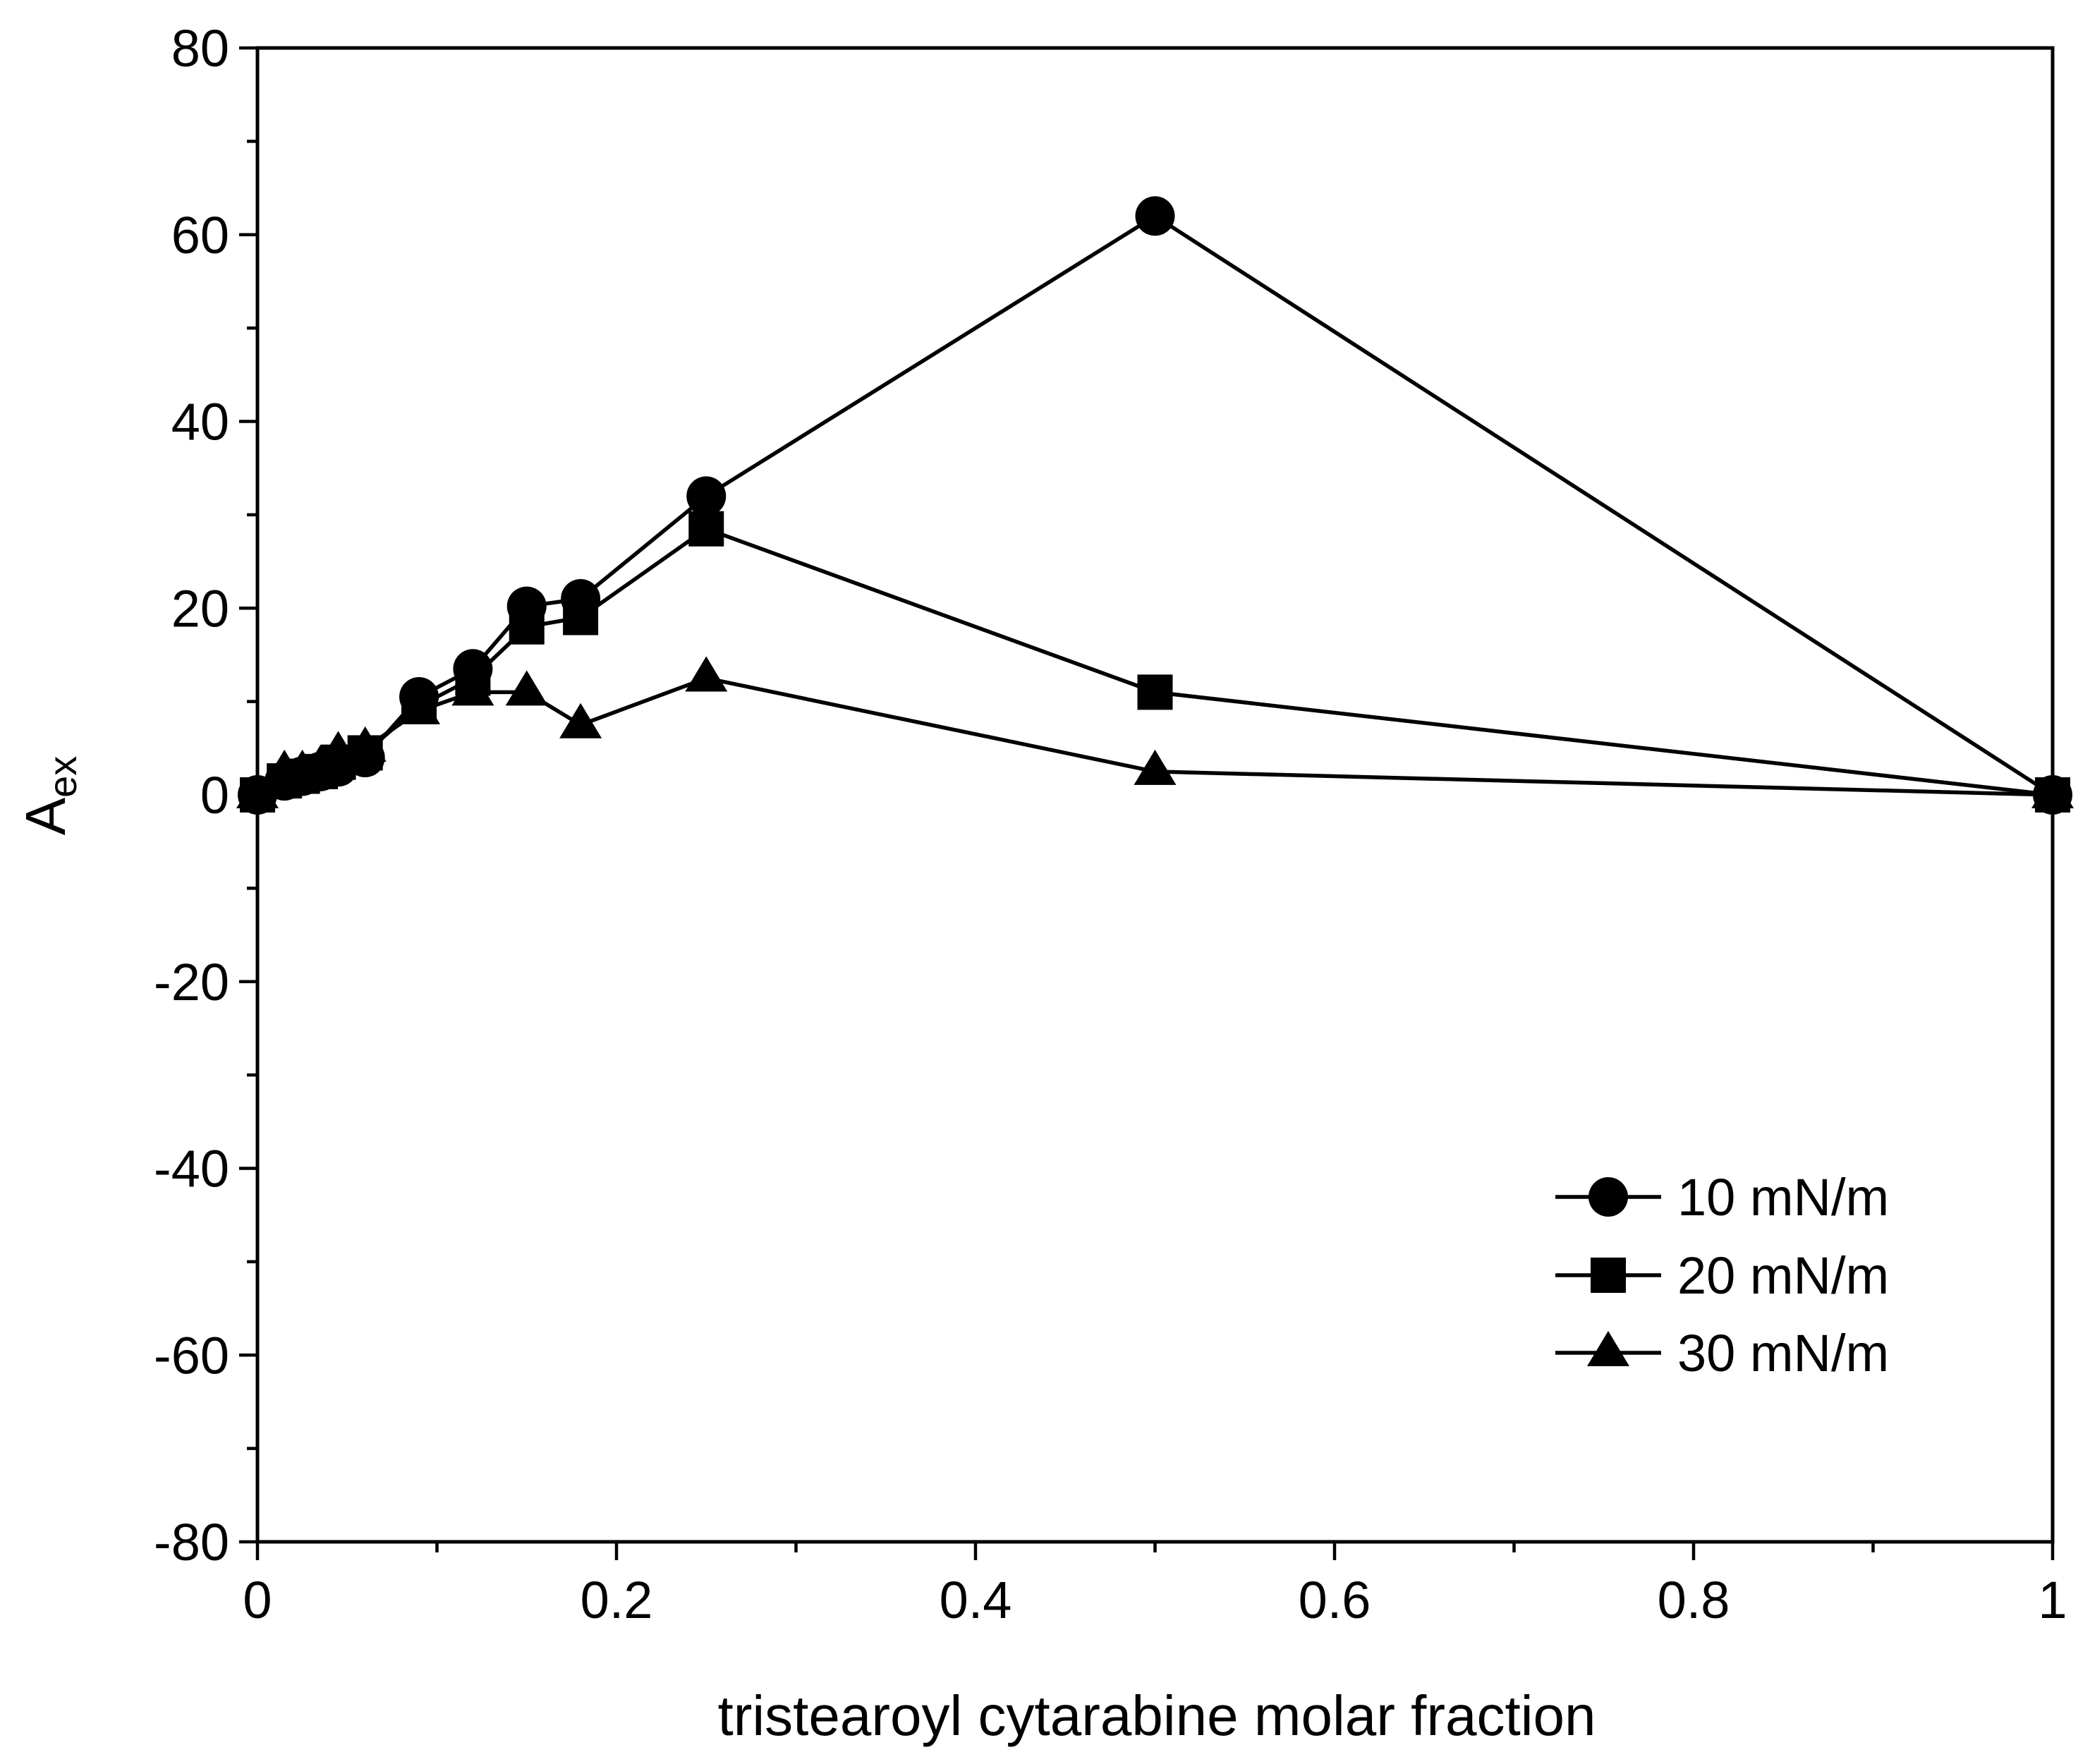 This screenshot has height=1764, width=2090. Describe the element at coordinates (1608, 1349) in the screenshot. I see `legend-marker-triangle` at that location.